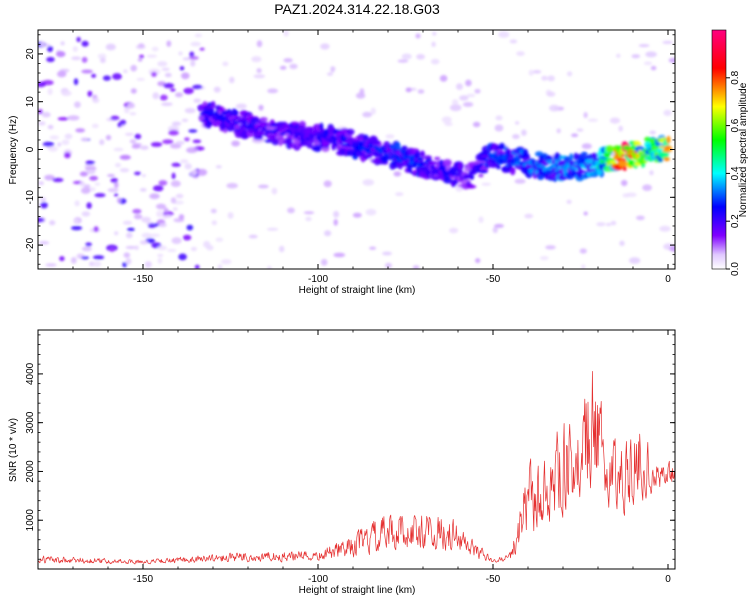  Describe the element at coordinates (743, 149) in the screenshot. I see `colorbar-label: Normalized spectral amplitude` at that location.